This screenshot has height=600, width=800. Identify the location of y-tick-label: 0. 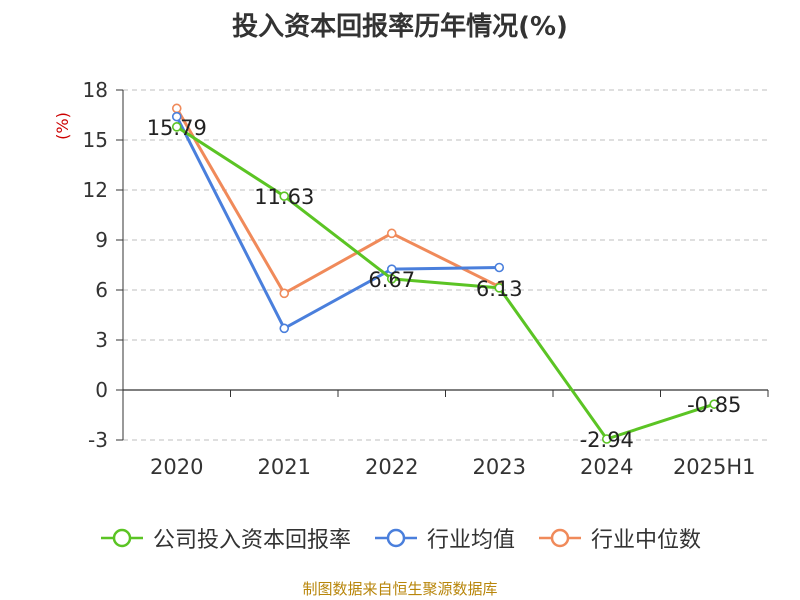
(101, 390).